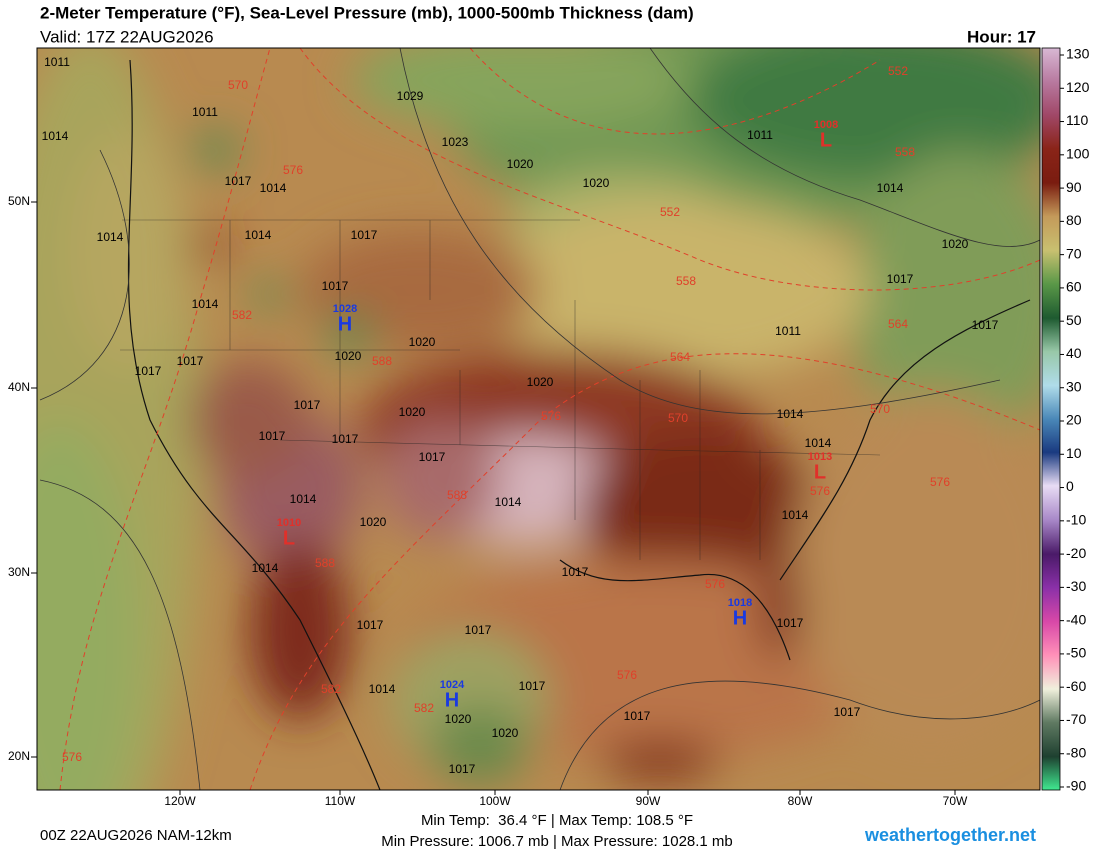 The height and width of the screenshot is (850, 1100). What do you see at coordinates (495, 801) in the screenshot?
I see `lon-label: 100W` at bounding box center [495, 801].